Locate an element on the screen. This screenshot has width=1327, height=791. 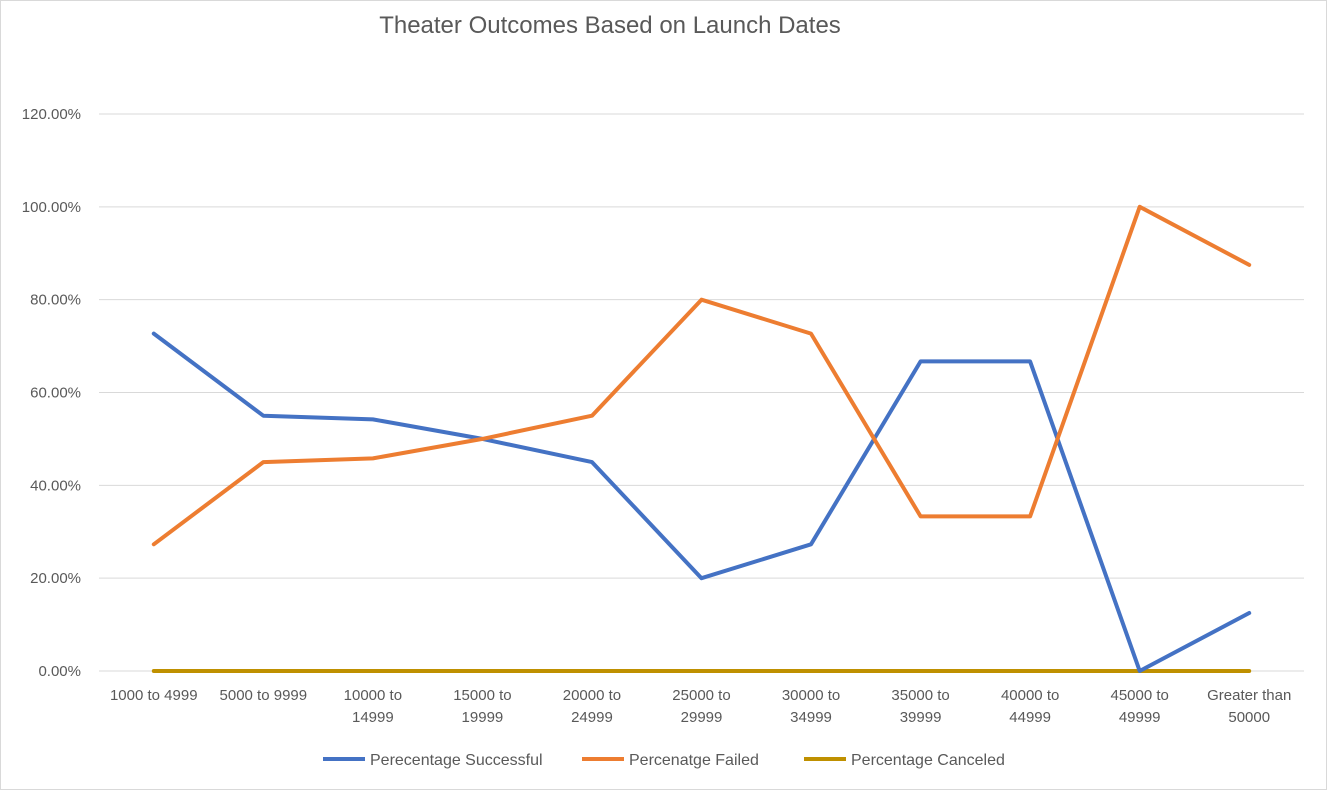
y-tick-label: 100.00% is located at coordinates (51, 207).